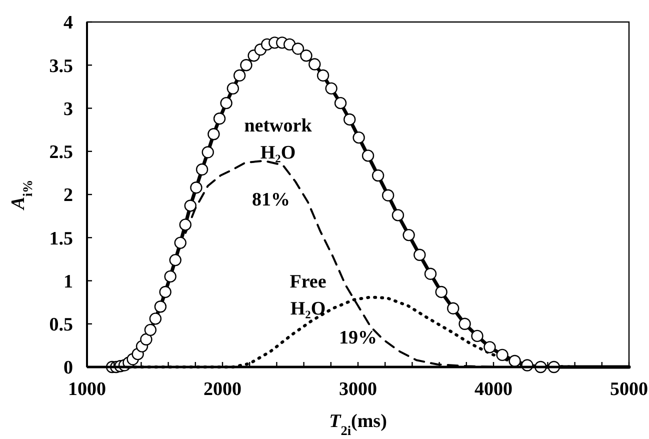  What do you see at coordinates (629, 389) in the screenshot?
I see `x-tick-label: 5000` at bounding box center [629, 389].